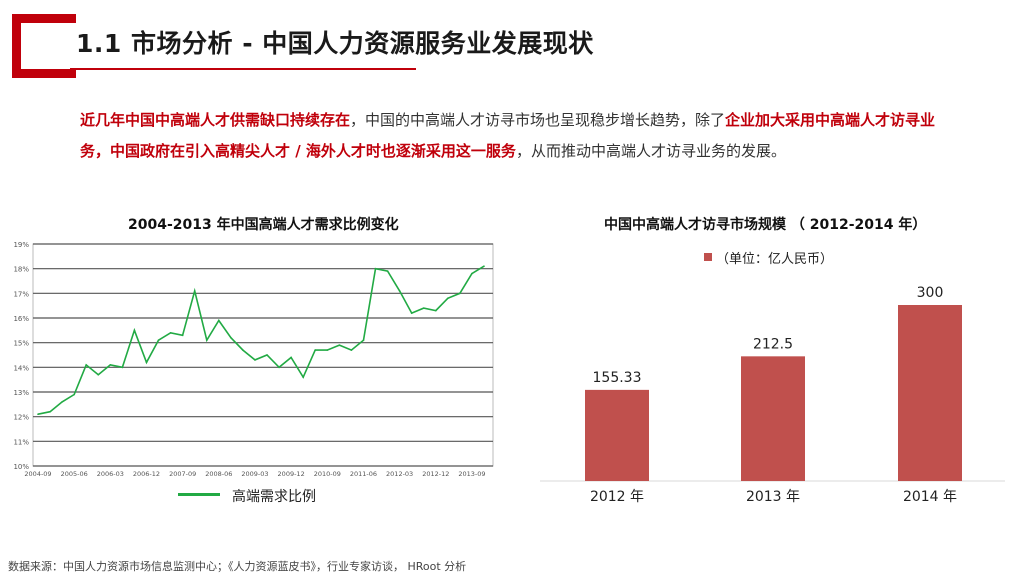  What do you see at coordinates (21, 344) in the screenshot?
I see `y-tick-label: 15%` at bounding box center [21, 344].